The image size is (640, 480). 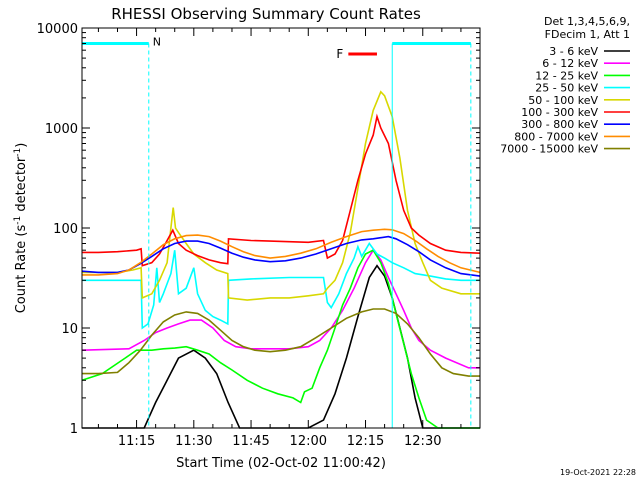 I want to click on chart-title: RHESSI Observing Summary Count Rates, so click(x=266, y=14).